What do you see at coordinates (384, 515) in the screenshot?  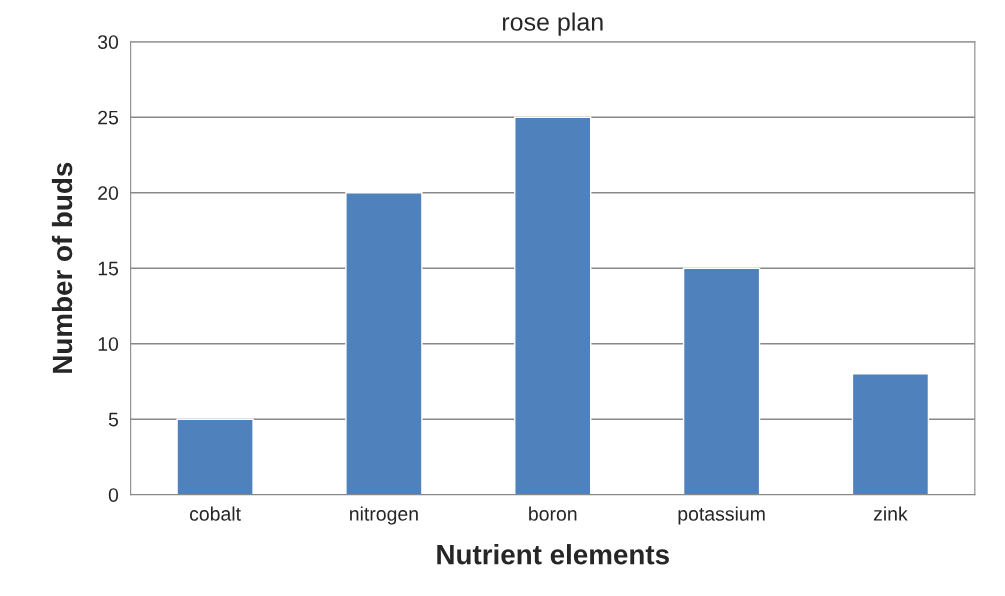 I see `x-tick-label: nitrogen` at bounding box center [384, 515].